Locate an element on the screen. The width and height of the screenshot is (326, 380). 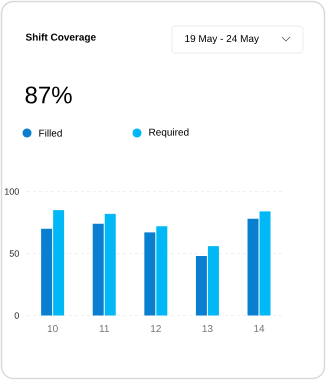
legend-label: Filled is located at coordinates (50, 133).